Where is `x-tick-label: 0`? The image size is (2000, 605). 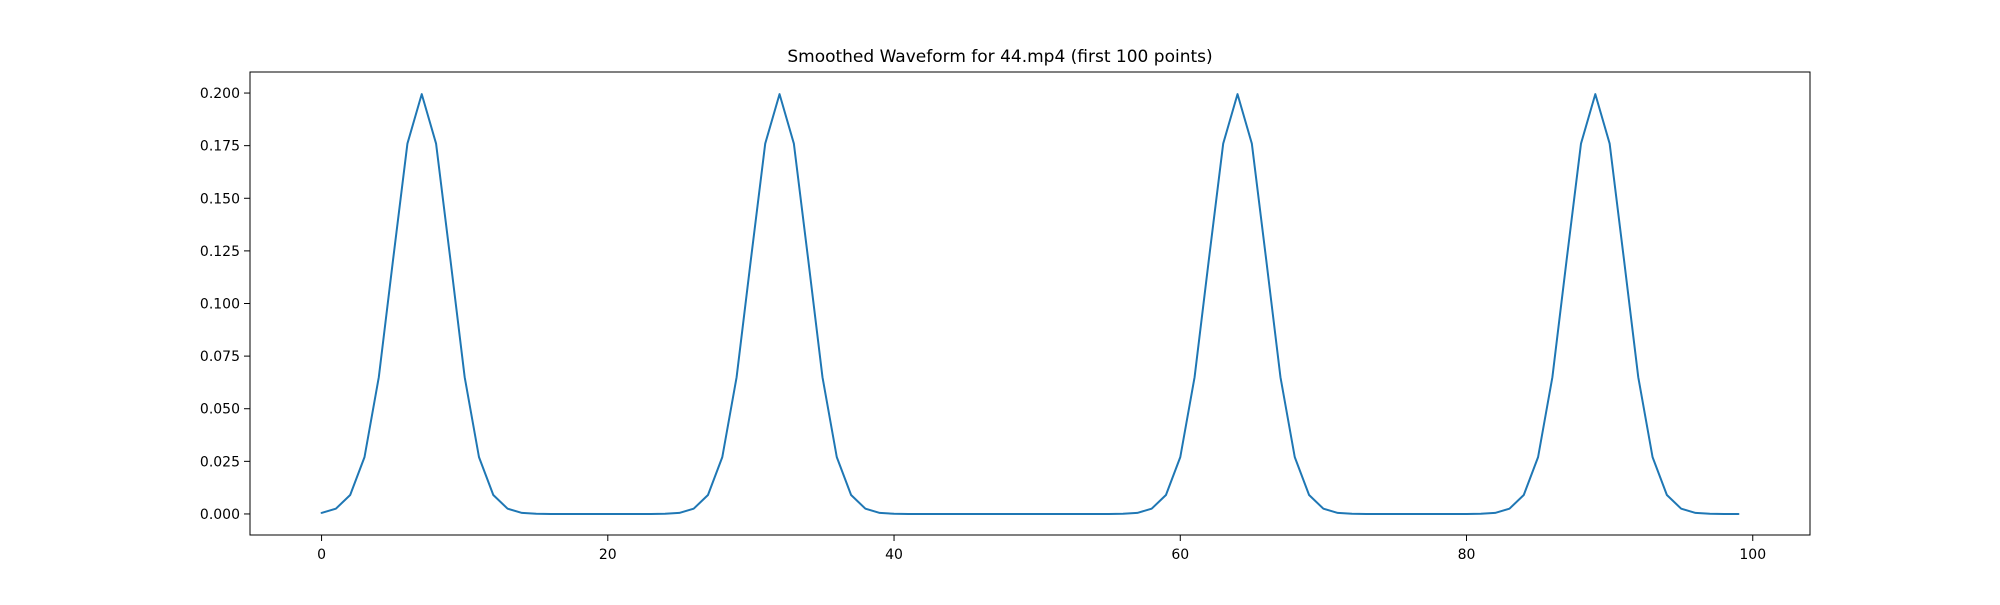
x-tick-label: 0 is located at coordinates (321, 555).